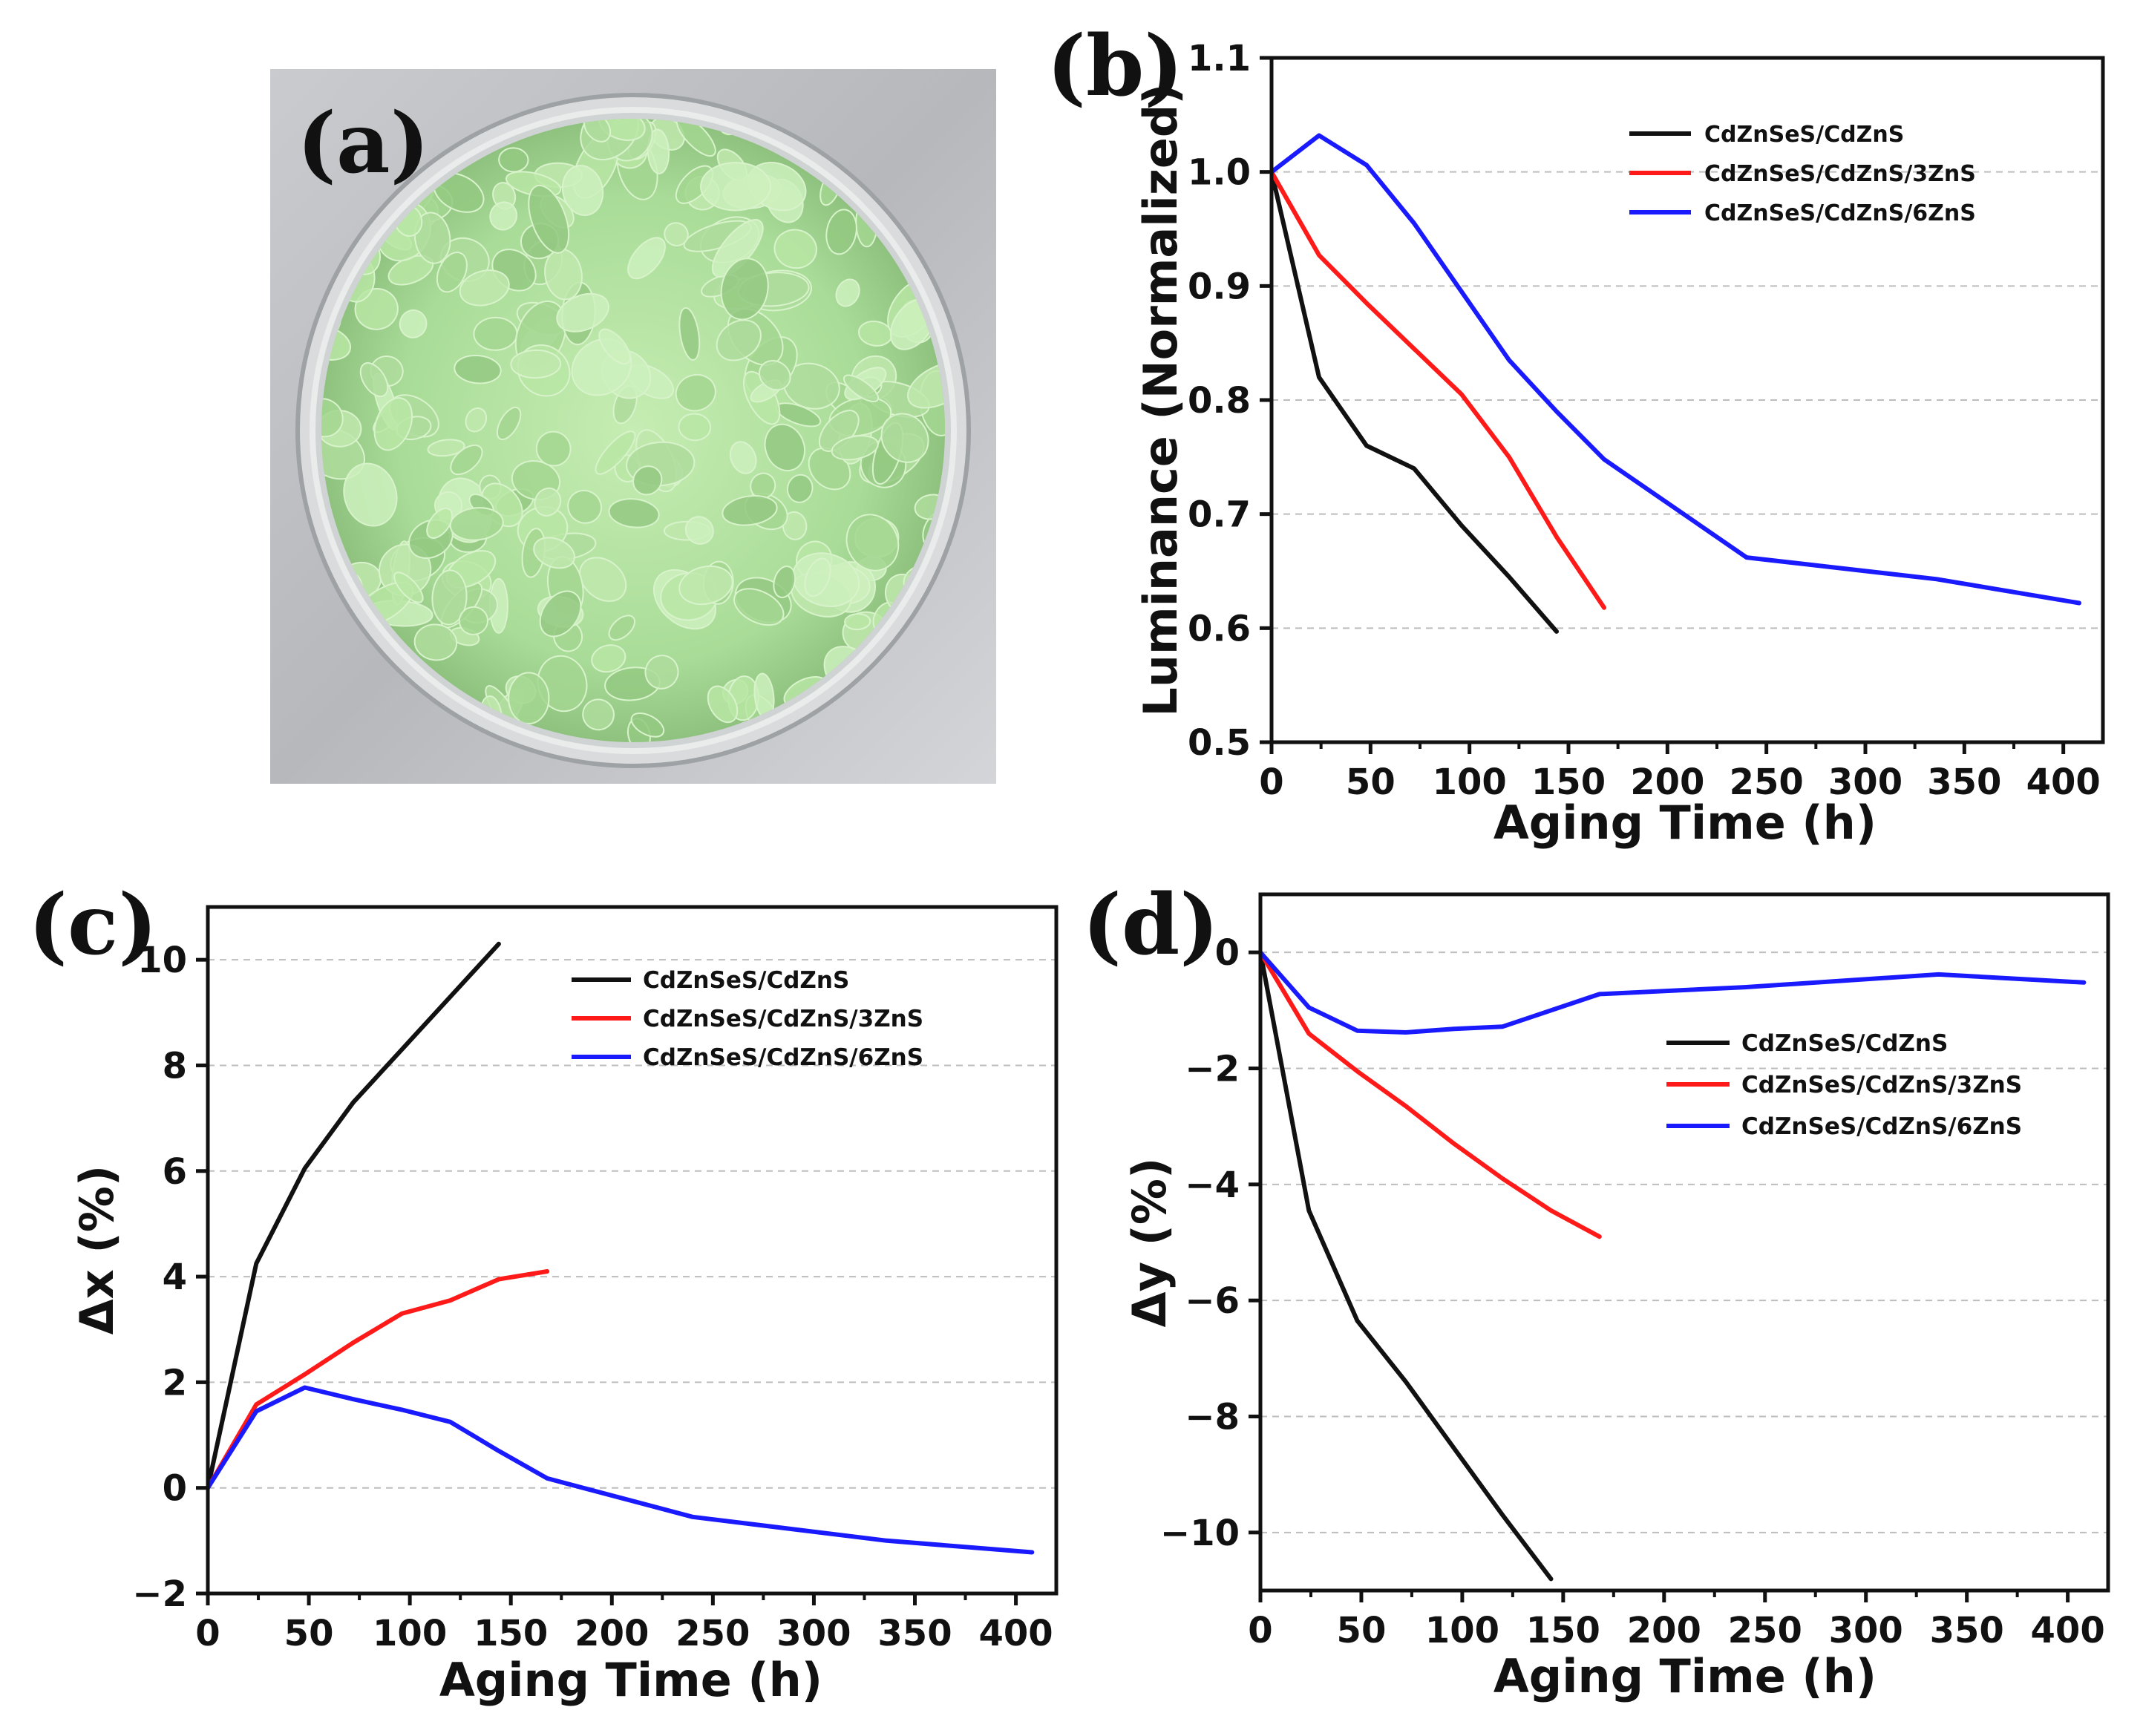 This screenshot has width=2143, height=1736. Describe the element at coordinates (1213, 1301) in the screenshot. I see `y-tick-label: −6` at that location.